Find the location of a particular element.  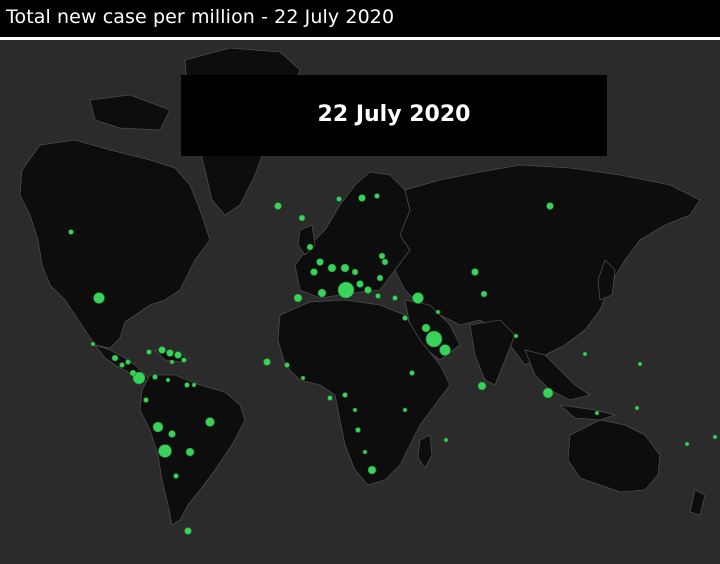

land-arctic-islands is located at coordinates (130, 112).